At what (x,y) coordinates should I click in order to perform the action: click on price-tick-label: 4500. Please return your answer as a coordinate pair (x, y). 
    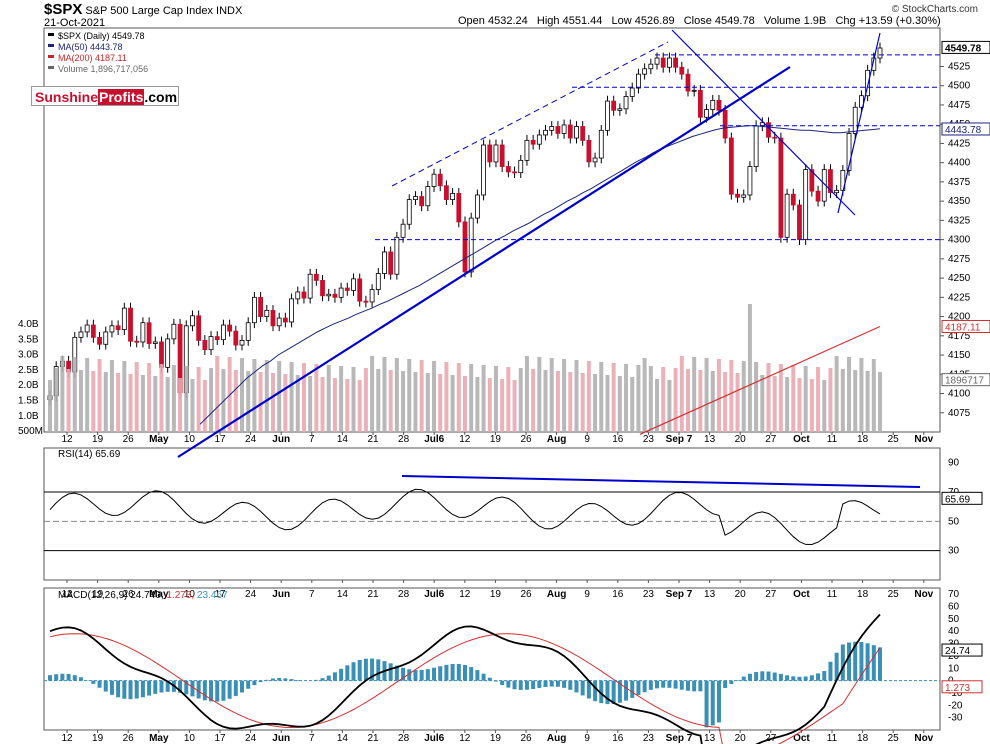
    Looking at the image, I should click on (959, 86).